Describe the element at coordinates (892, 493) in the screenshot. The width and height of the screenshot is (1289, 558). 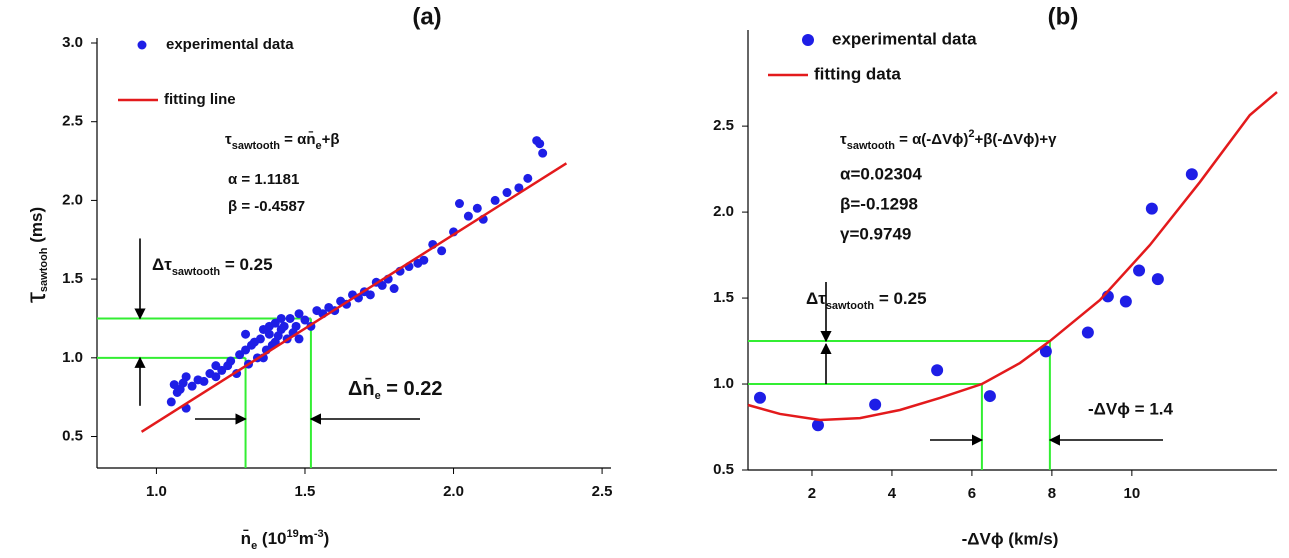
I see `x-tick-label: 4` at that location.